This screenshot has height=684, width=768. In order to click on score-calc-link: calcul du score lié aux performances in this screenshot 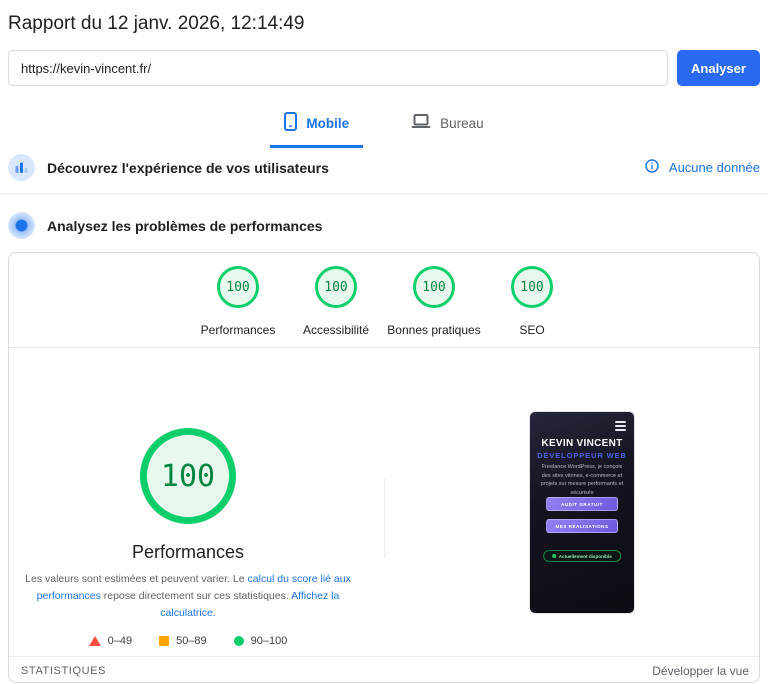, I will do `click(193, 587)`.